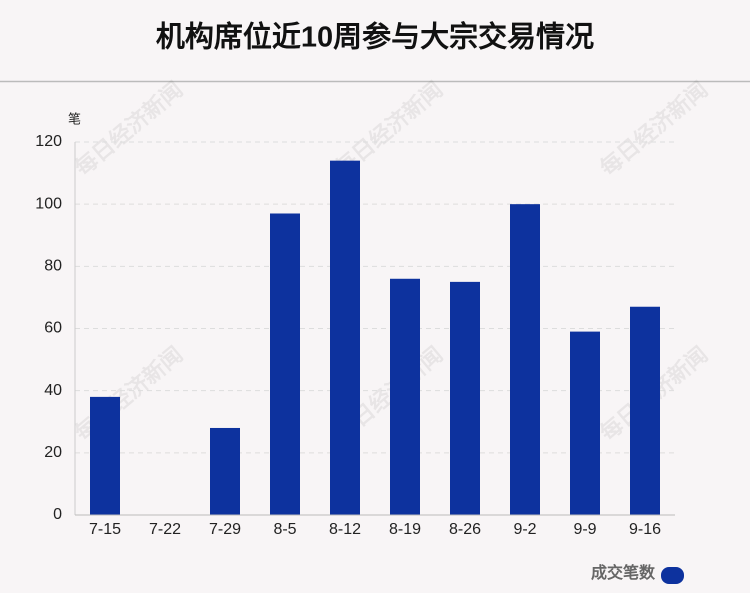 The height and width of the screenshot is (593, 750). What do you see at coordinates (48, 141) in the screenshot?
I see `y-tick-label: 120` at bounding box center [48, 141].